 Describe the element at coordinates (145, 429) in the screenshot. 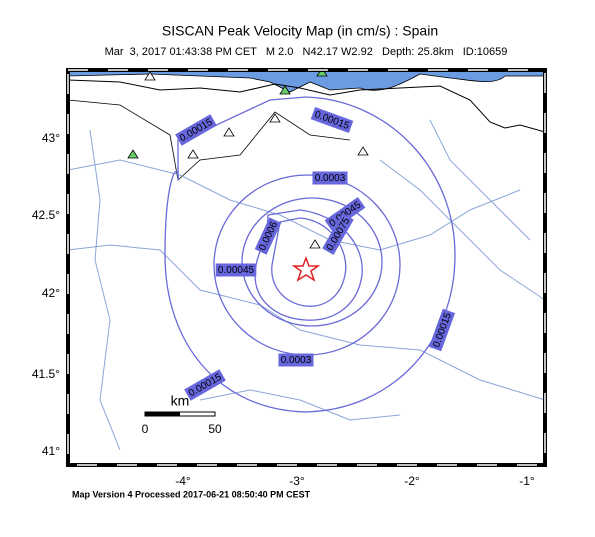

I see `scale-start: 0` at that location.